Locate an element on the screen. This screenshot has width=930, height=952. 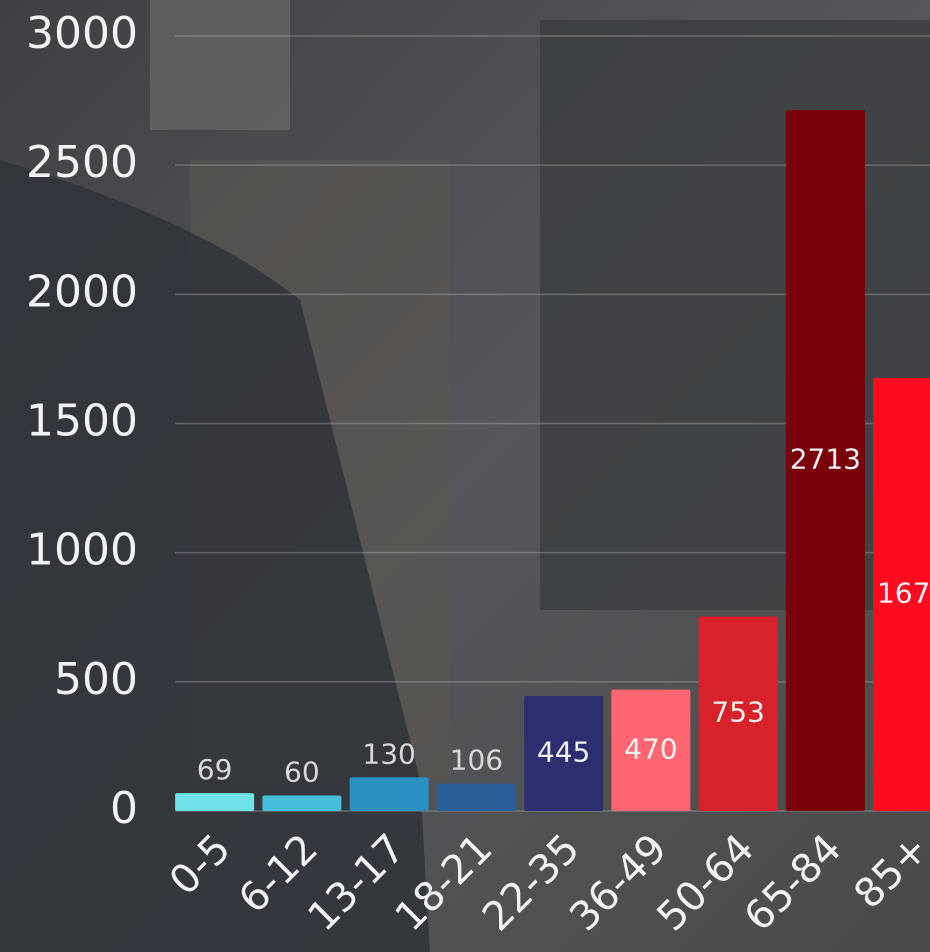
exit-sign is located at coordinates (220, 65).